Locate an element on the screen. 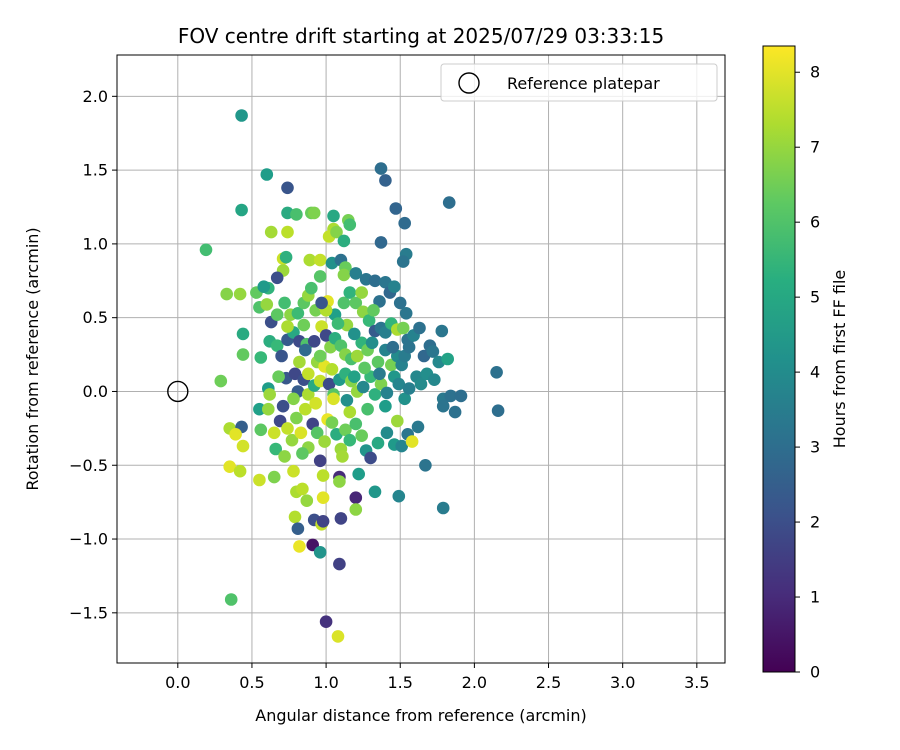 The height and width of the screenshot is (750, 900). reference-marker-layer is located at coordinates (178, 391).